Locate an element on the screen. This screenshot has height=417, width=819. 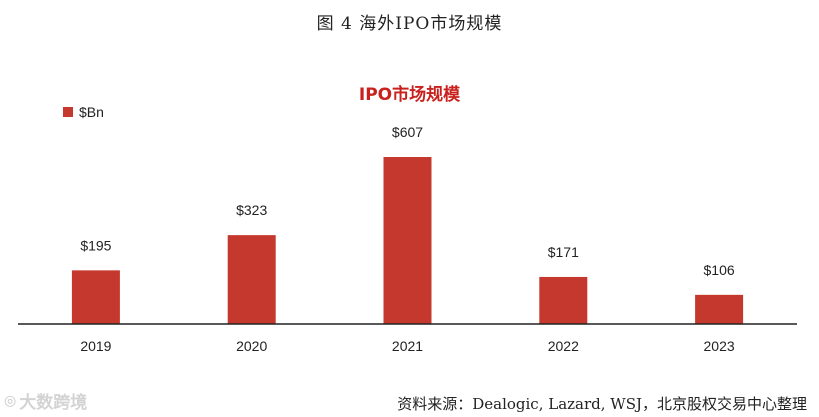
bar-2019 is located at coordinates (95, 297).